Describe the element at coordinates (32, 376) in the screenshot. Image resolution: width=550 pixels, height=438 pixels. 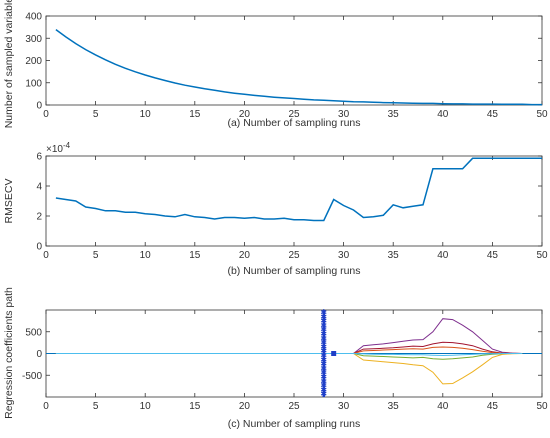
I see `y-tick-label: -500` at that location.